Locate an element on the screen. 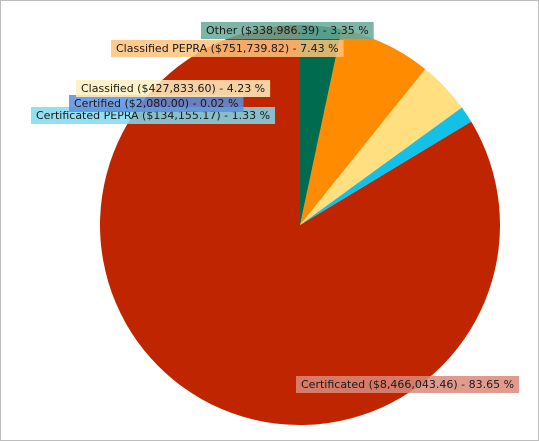 The width and height of the screenshot is (539, 441). pie-slice-certificated-pepra is located at coordinates (386, 166).